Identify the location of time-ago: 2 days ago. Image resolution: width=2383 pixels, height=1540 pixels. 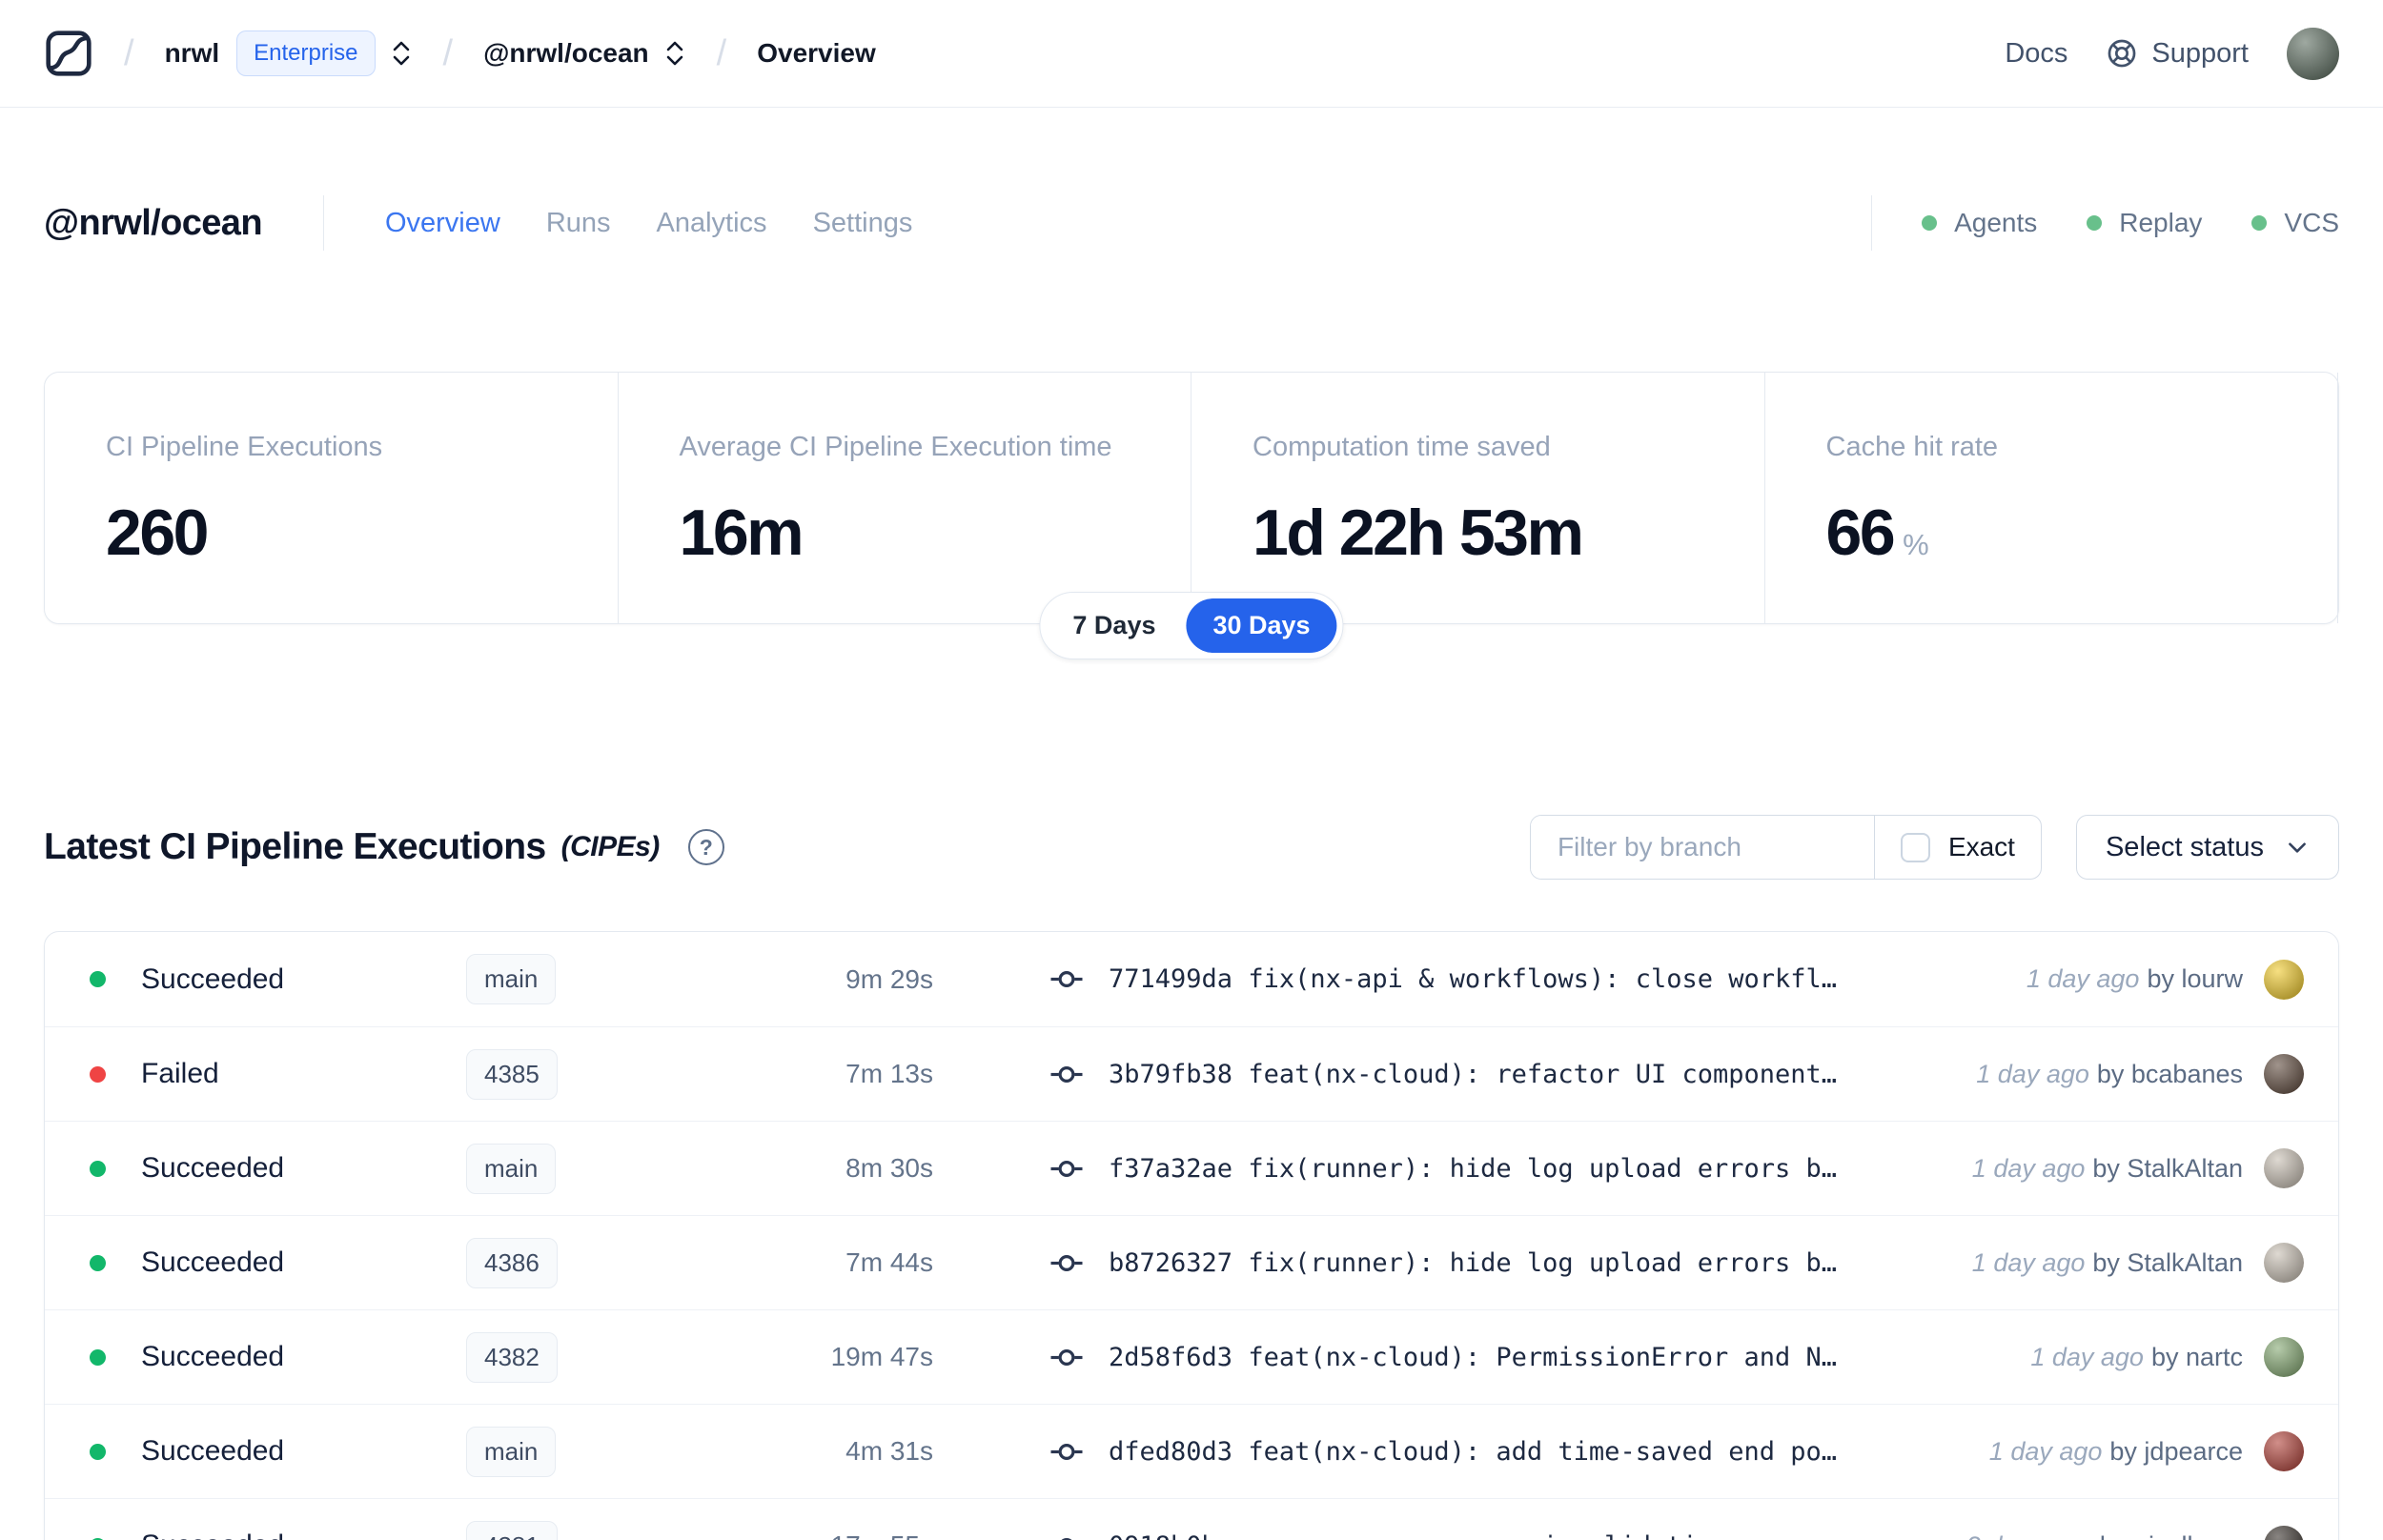
(2029, 1535).